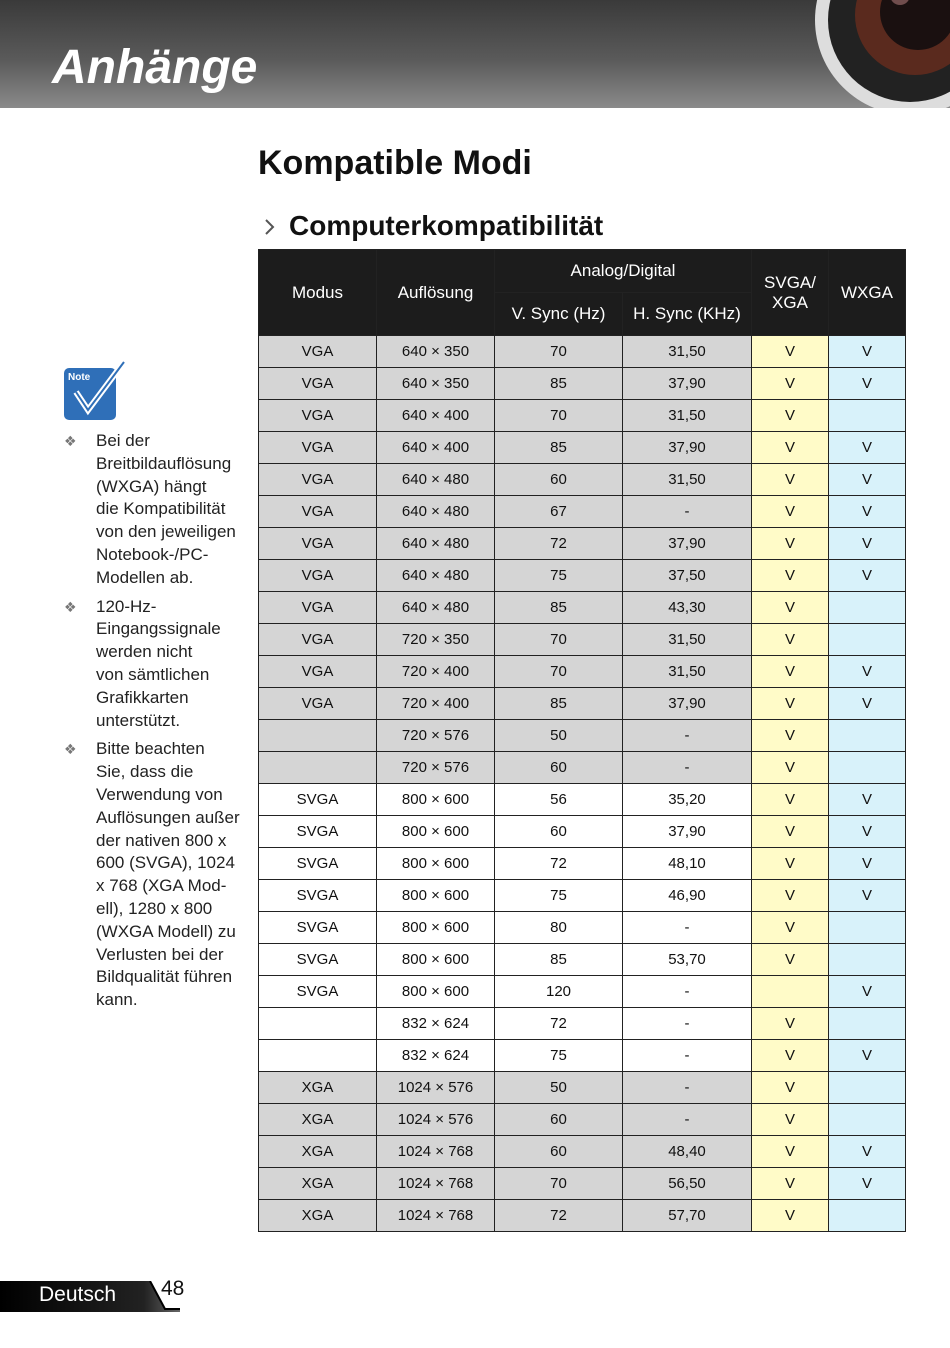 The image size is (950, 1348). What do you see at coordinates (126, 606) in the screenshot?
I see `note-line: 120-Hz-` at bounding box center [126, 606].